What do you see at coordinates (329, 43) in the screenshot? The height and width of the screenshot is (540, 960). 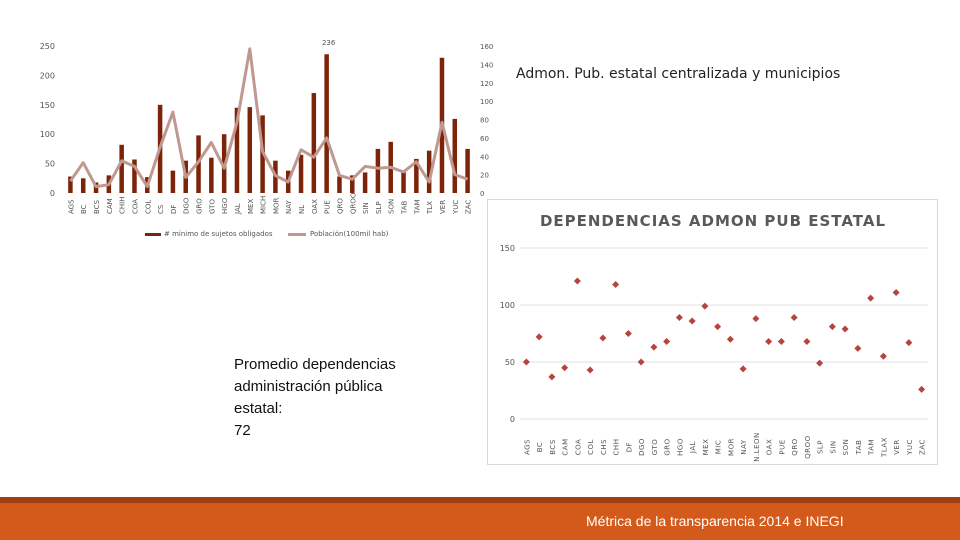 I see `bar-value-label: 236` at bounding box center [329, 43].